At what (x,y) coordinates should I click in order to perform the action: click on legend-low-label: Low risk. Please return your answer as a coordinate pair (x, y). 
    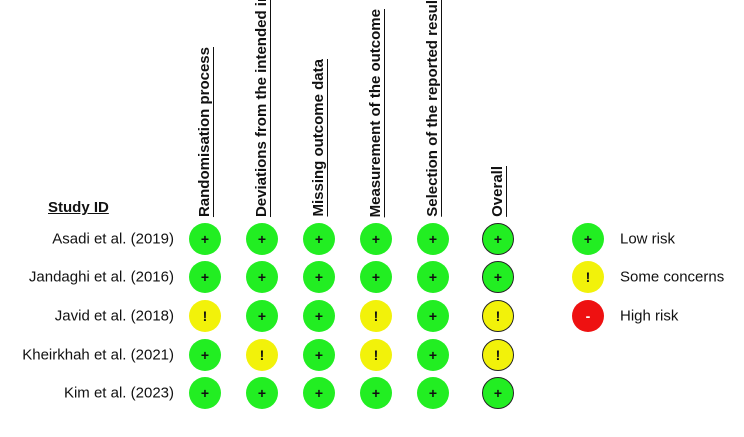
    Looking at the image, I should click on (648, 239).